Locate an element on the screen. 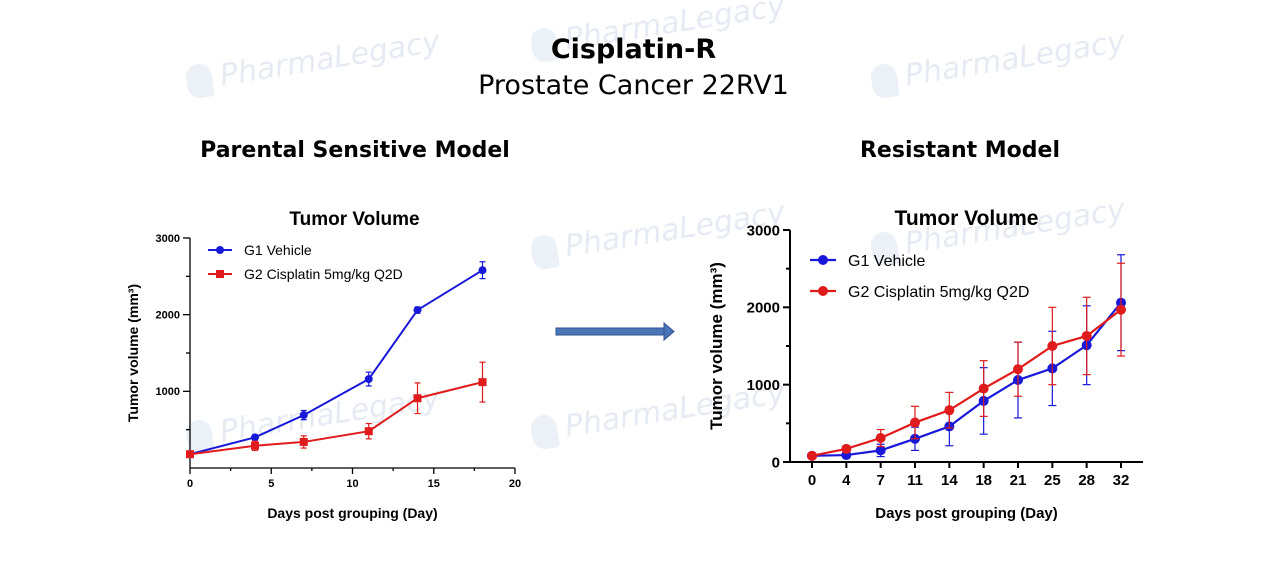 The width and height of the screenshot is (1267, 577). x-tick-label: 11 is located at coordinates (915, 480).